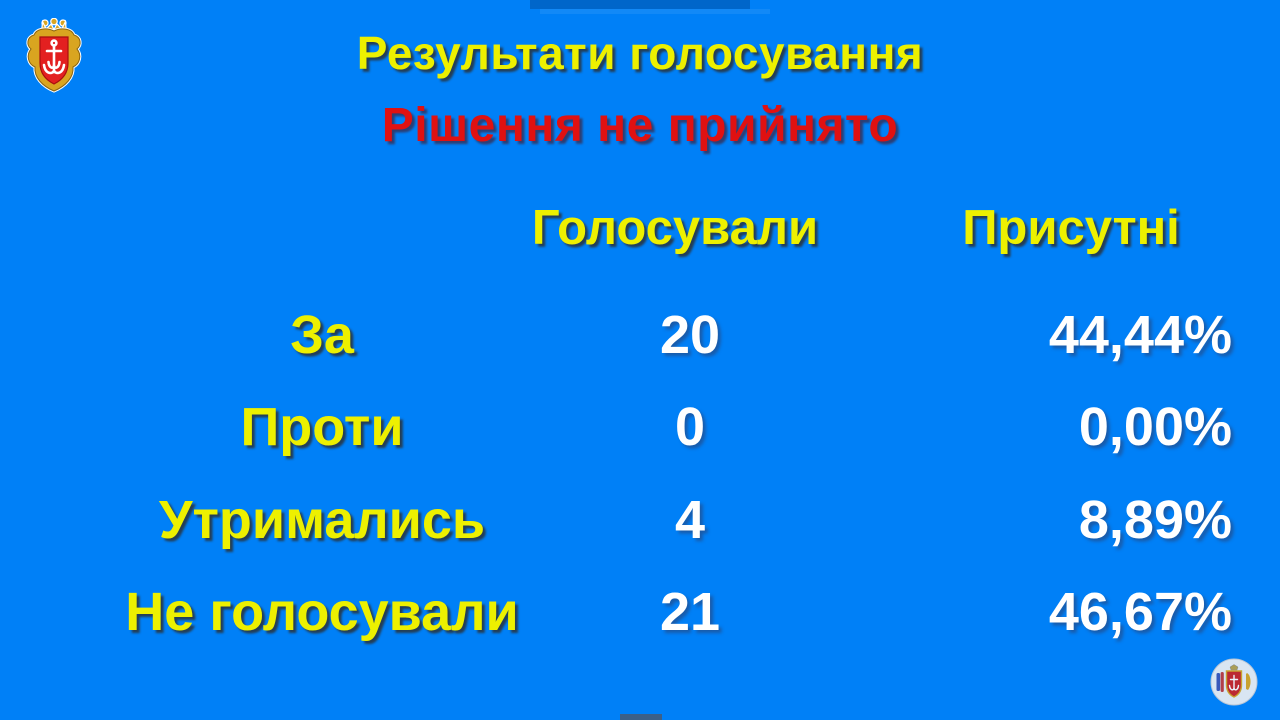 The image size is (1280, 720). I want to click on row-ne-holosuvaly-label: Не голосували, so click(322, 612).